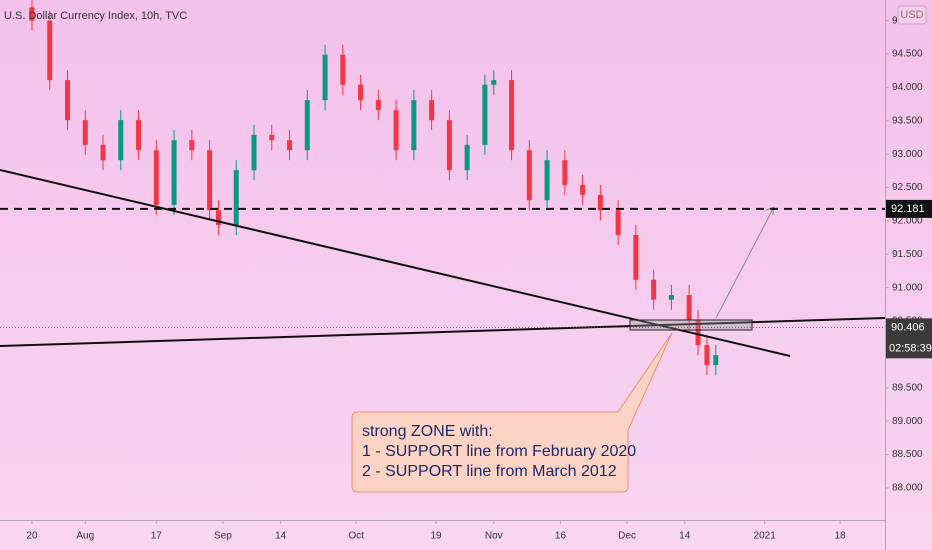  Describe the element at coordinates (489, 471) in the screenshot. I see `annotation: 2 - SUPPORT line from March 2012` at that location.